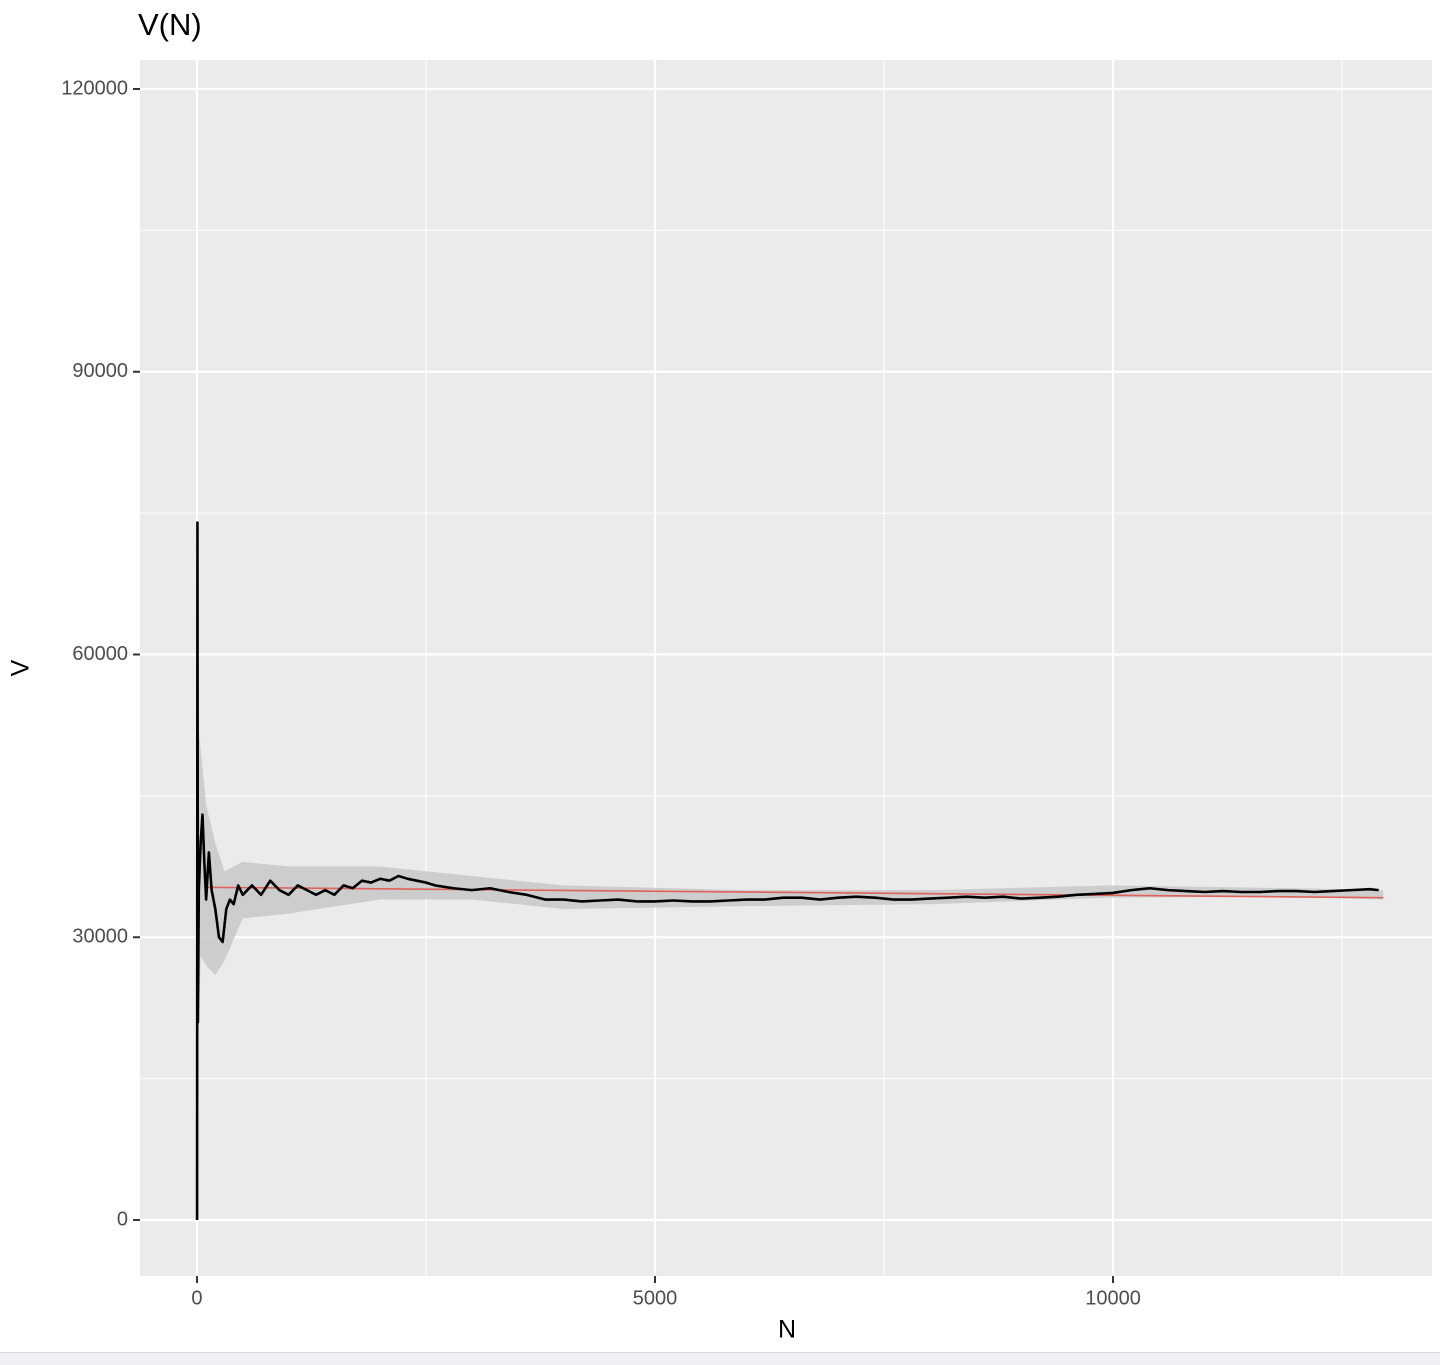  What do you see at coordinates (655, 1298) in the screenshot?
I see `x-tick-label: 5000` at bounding box center [655, 1298].